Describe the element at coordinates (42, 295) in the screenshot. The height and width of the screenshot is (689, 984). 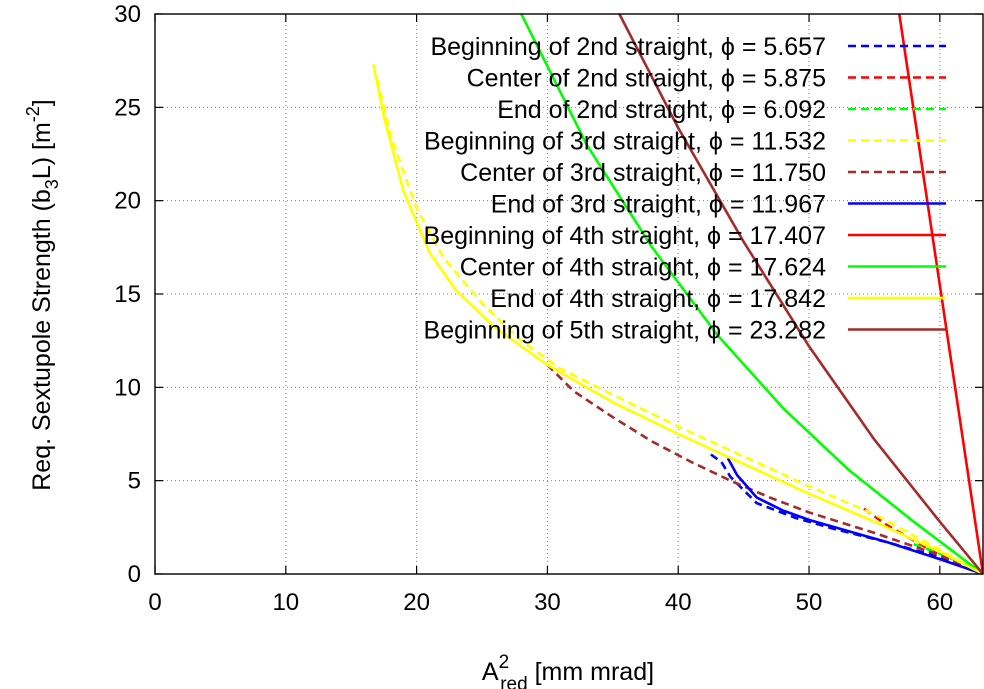
I see `y-axis-title: Req. Sextupole Strength (b3L) [m-2]` at that location.